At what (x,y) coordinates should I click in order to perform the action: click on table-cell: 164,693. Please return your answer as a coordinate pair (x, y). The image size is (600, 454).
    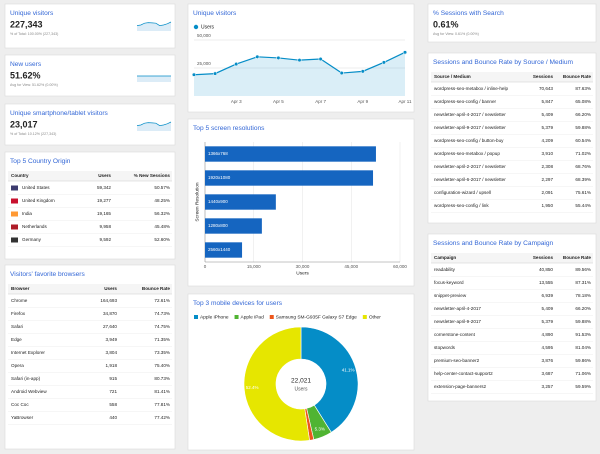
    Looking at the image, I should click on (108, 300).